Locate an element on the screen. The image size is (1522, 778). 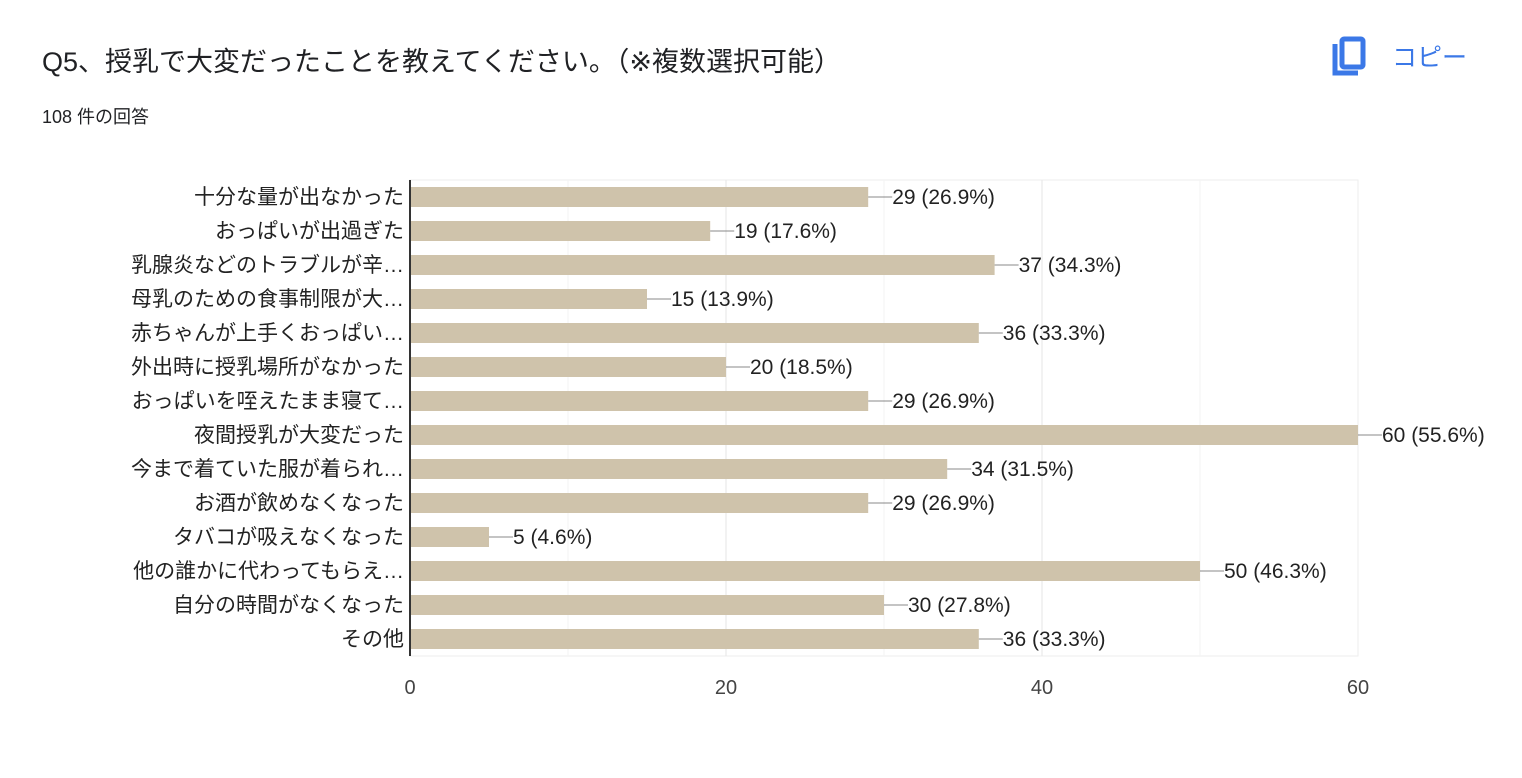
category-label: おっぱいが出過ぎた is located at coordinates (309, 231).